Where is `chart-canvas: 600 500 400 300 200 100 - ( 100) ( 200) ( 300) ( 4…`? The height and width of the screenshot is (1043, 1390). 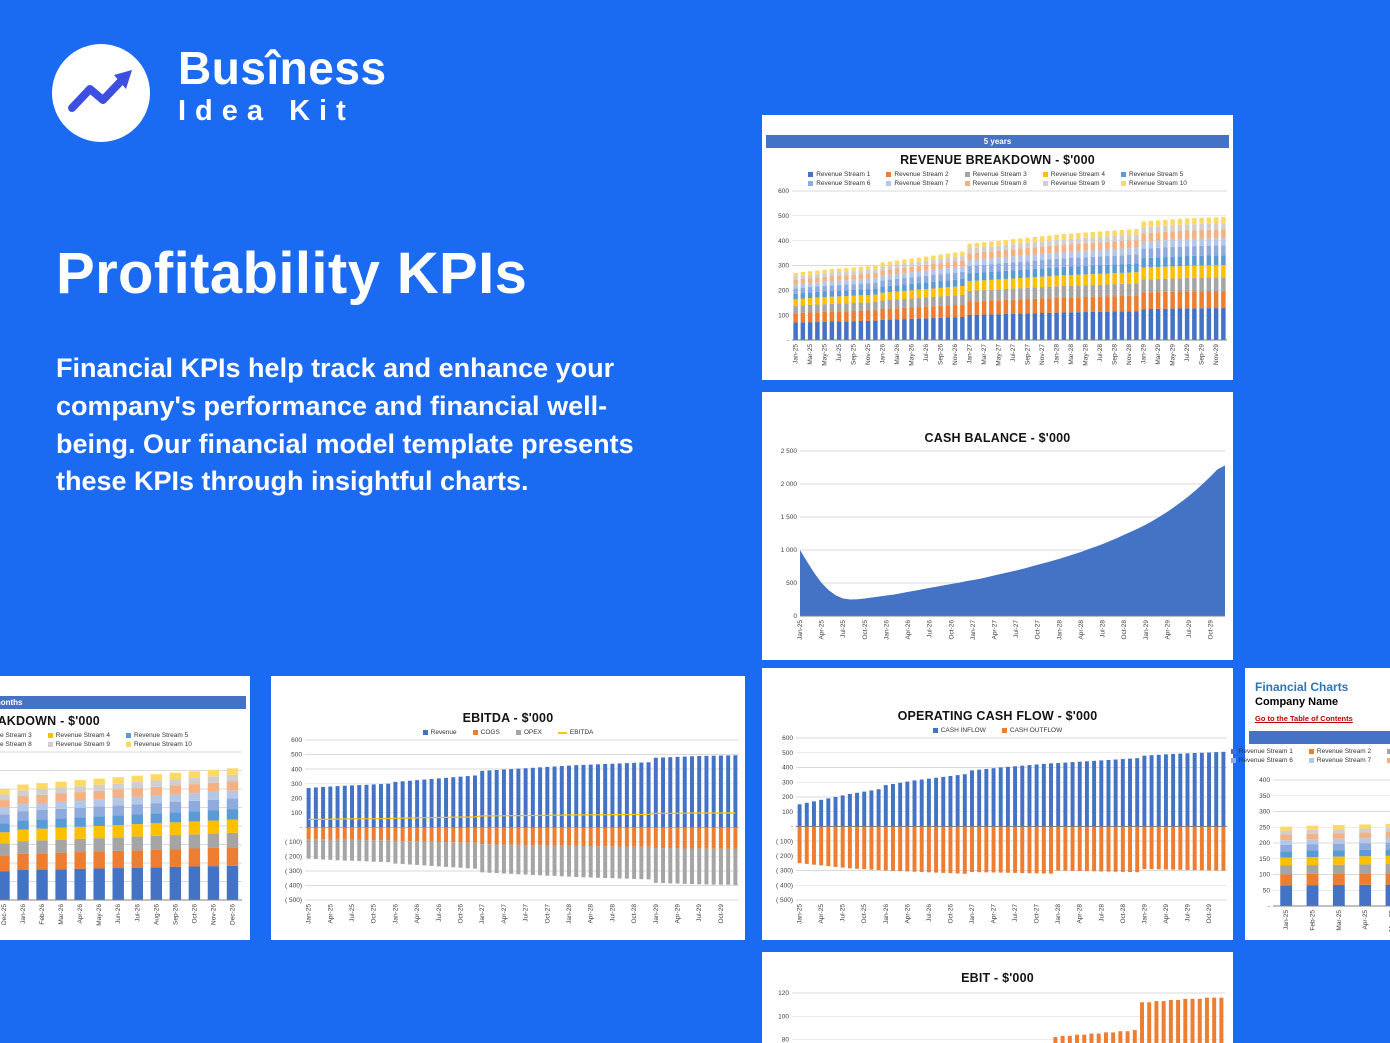
chart-canvas: 600 500 400 300 200 100 - ( 100) ( 200) ( 300) ( 4… is located at coordinates (508, 838).